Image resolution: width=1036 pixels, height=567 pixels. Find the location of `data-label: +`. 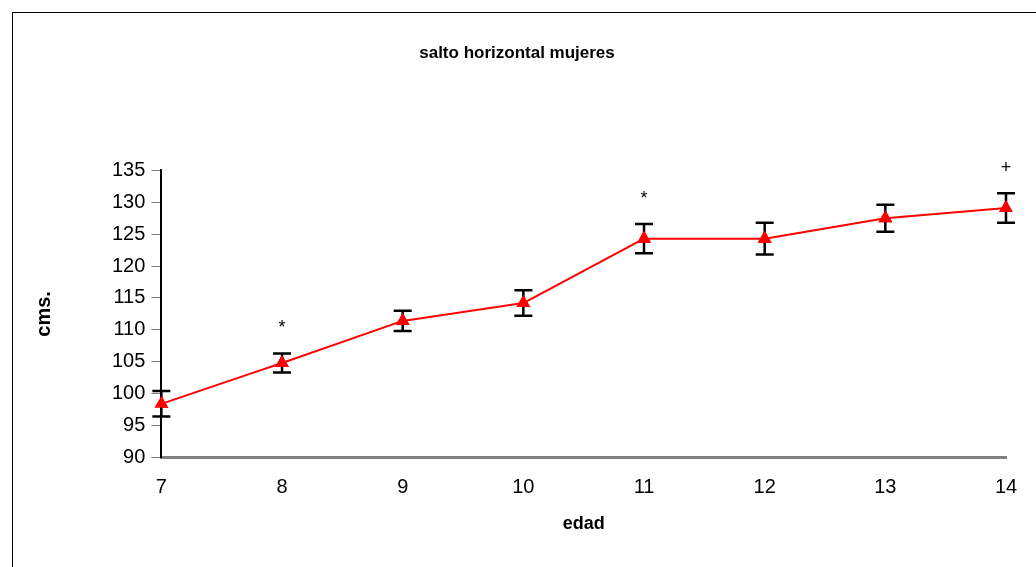

data-label: + is located at coordinates (1006, 167).